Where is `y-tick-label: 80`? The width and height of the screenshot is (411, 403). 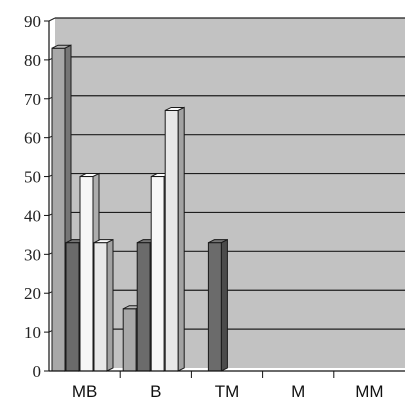
y-tick-label: 80 is located at coordinates (32, 60).